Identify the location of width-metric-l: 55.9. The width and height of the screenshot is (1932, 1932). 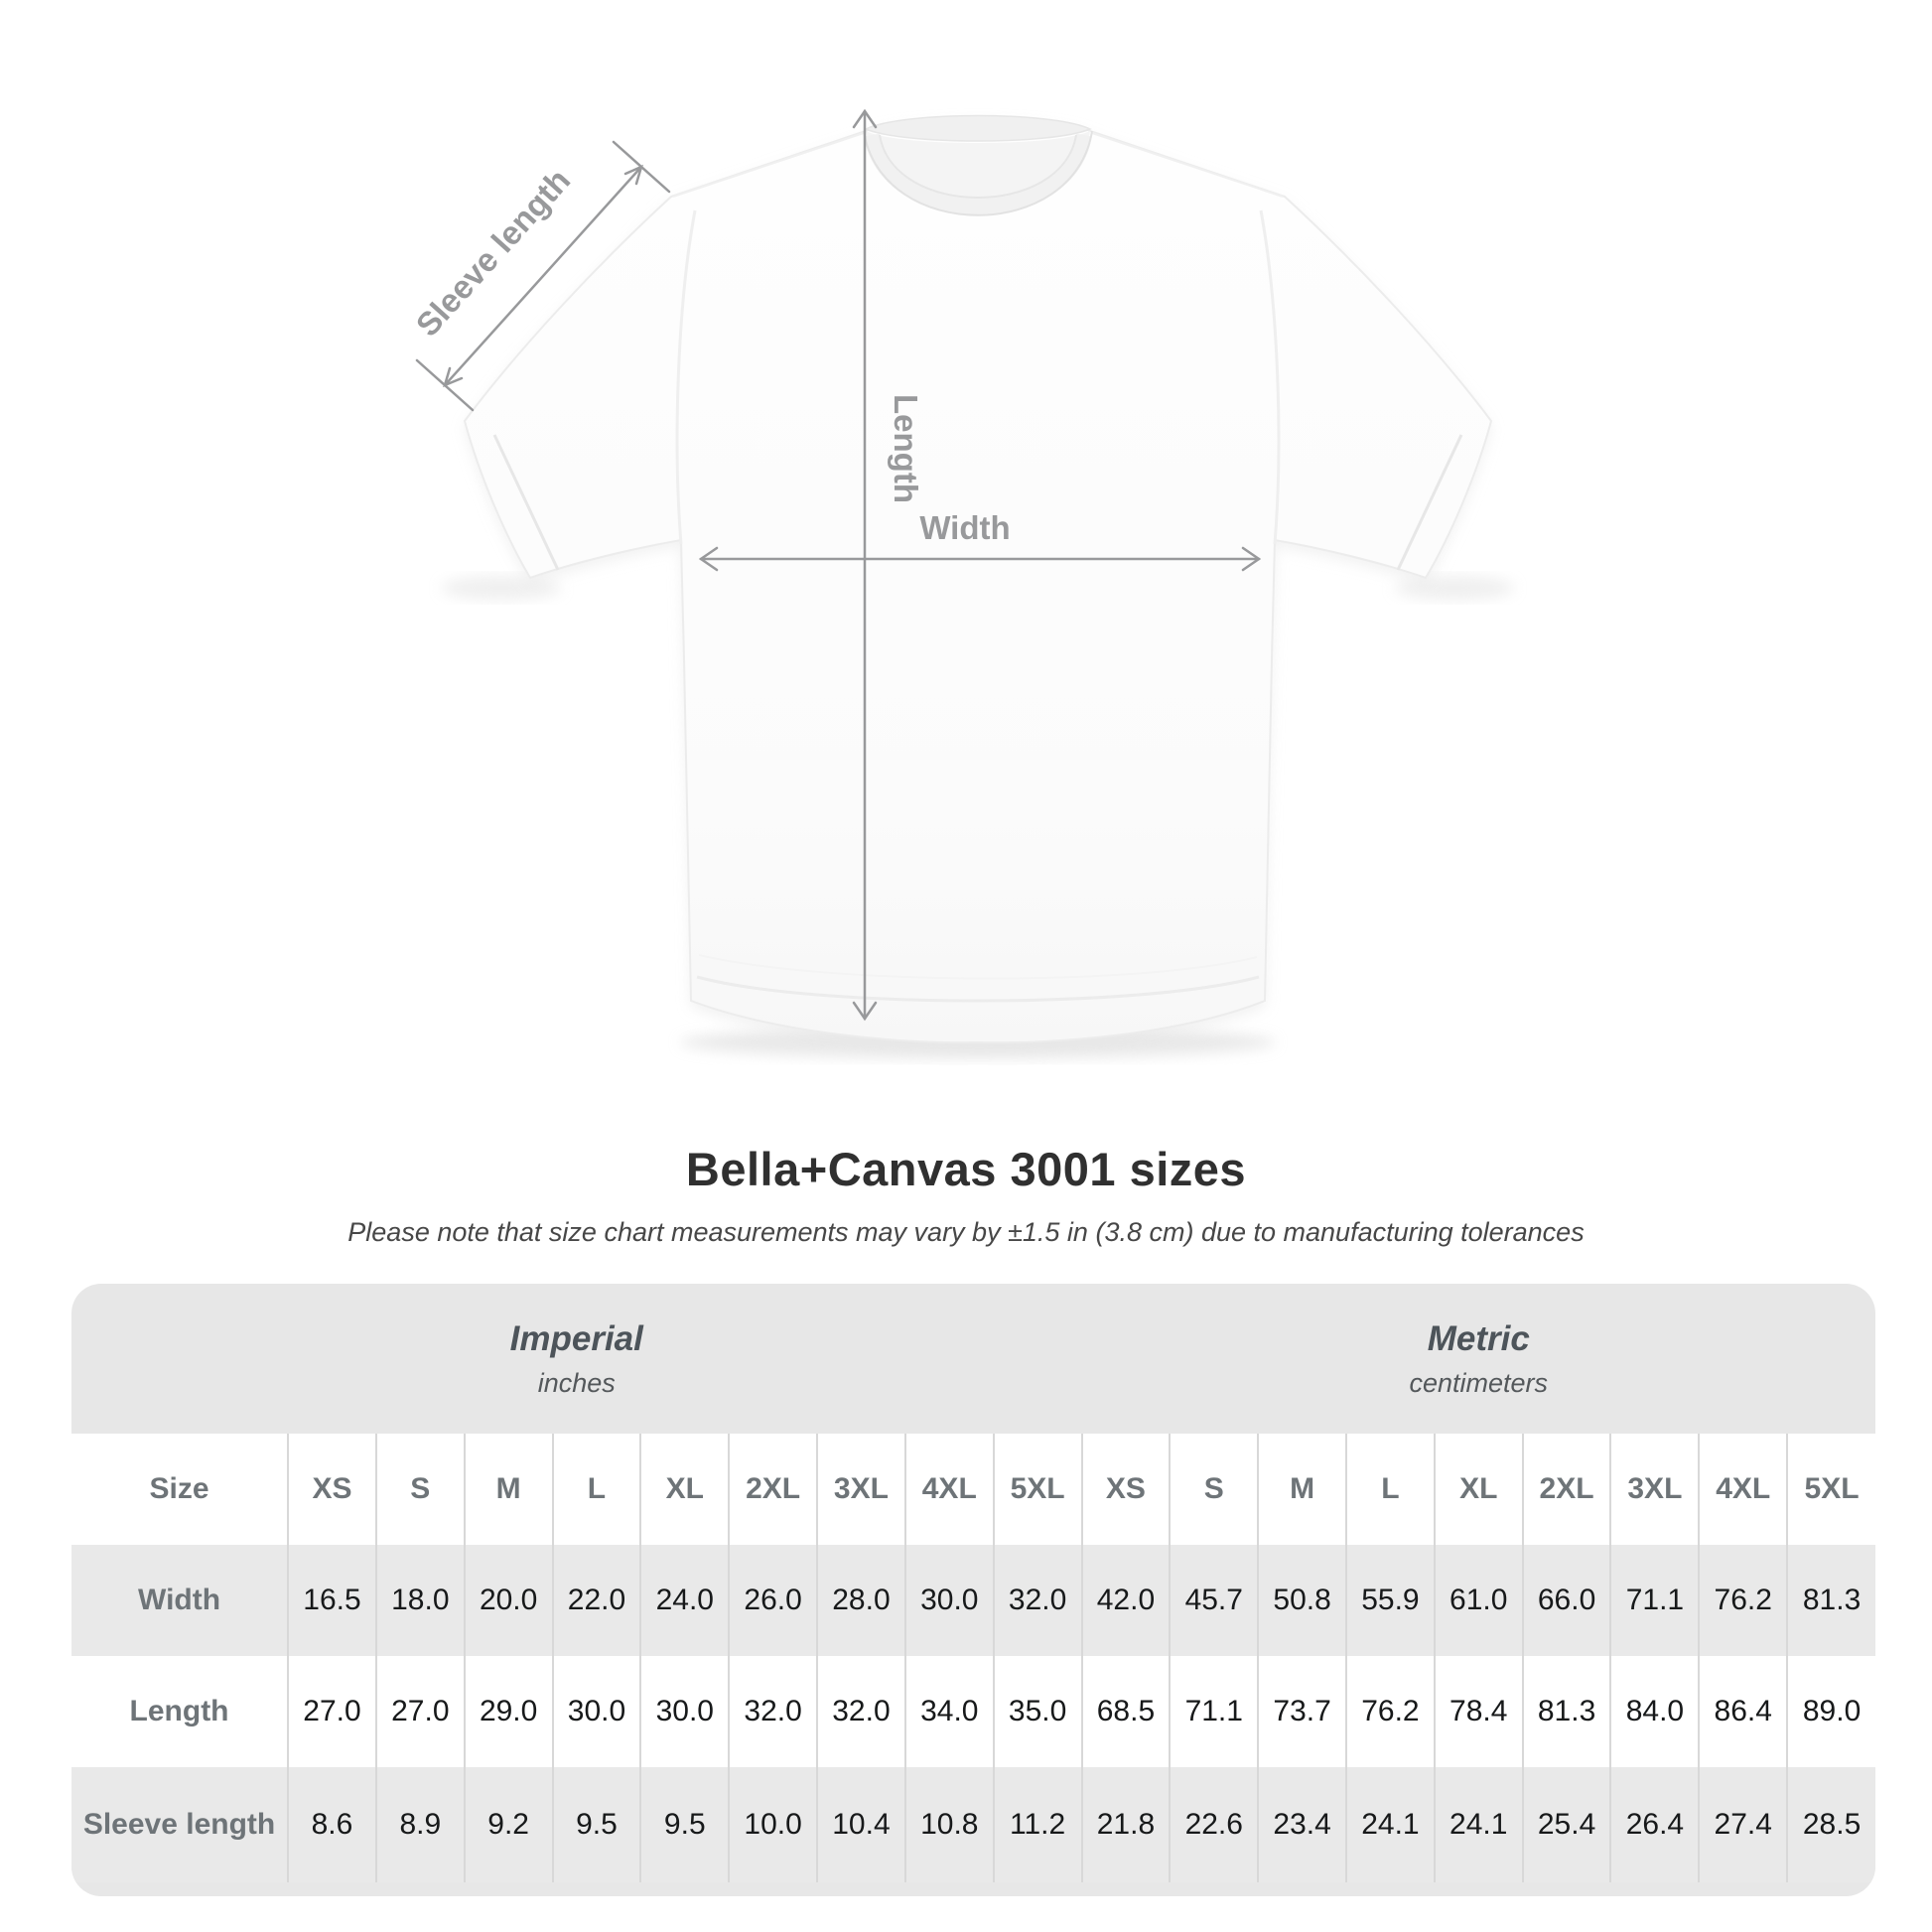
(1390, 1600).